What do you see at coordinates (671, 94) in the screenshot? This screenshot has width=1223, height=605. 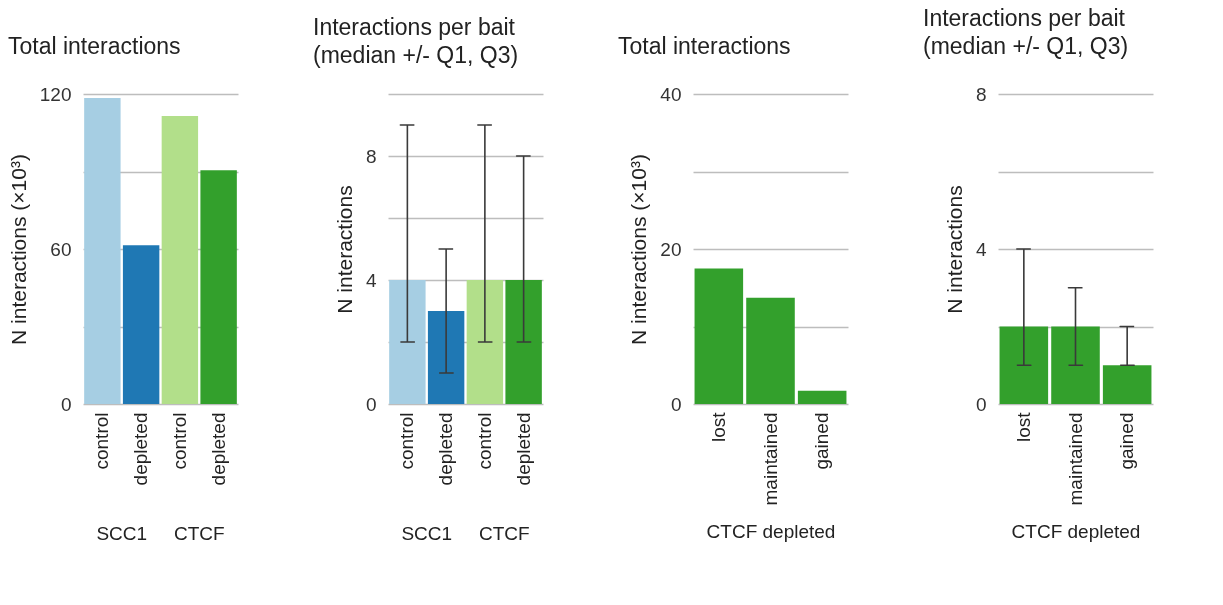 I see `y-tick-label: 40` at bounding box center [671, 94].